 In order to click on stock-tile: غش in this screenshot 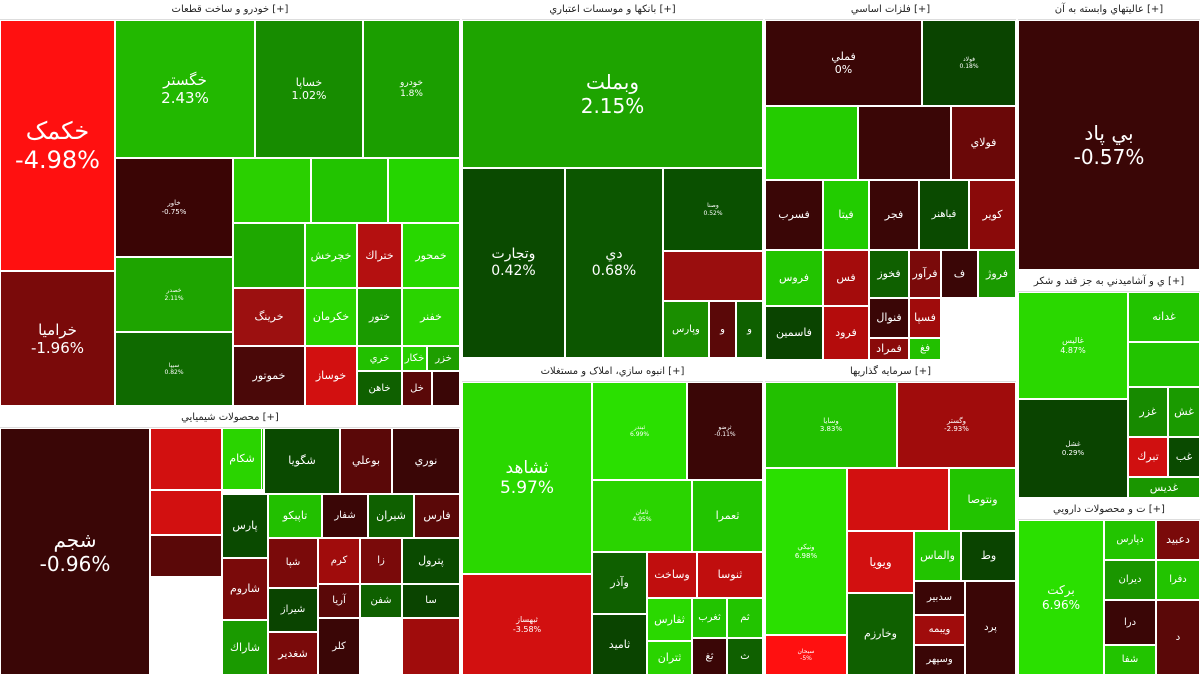, I will do `click(1184, 412)`.